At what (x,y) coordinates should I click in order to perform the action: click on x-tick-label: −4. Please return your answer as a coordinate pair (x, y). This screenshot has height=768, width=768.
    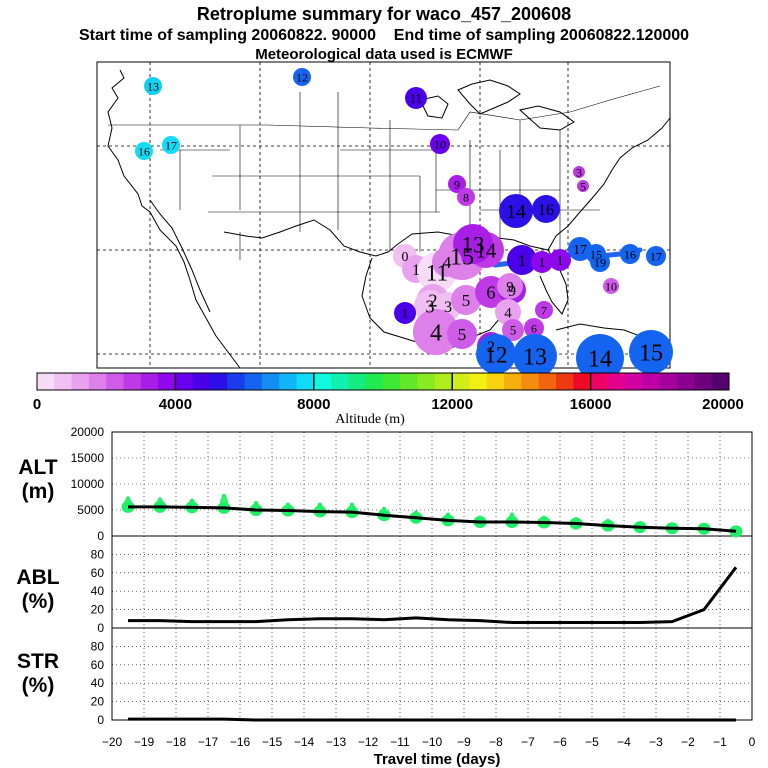
    Looking at the image, I should click on (624, 742).